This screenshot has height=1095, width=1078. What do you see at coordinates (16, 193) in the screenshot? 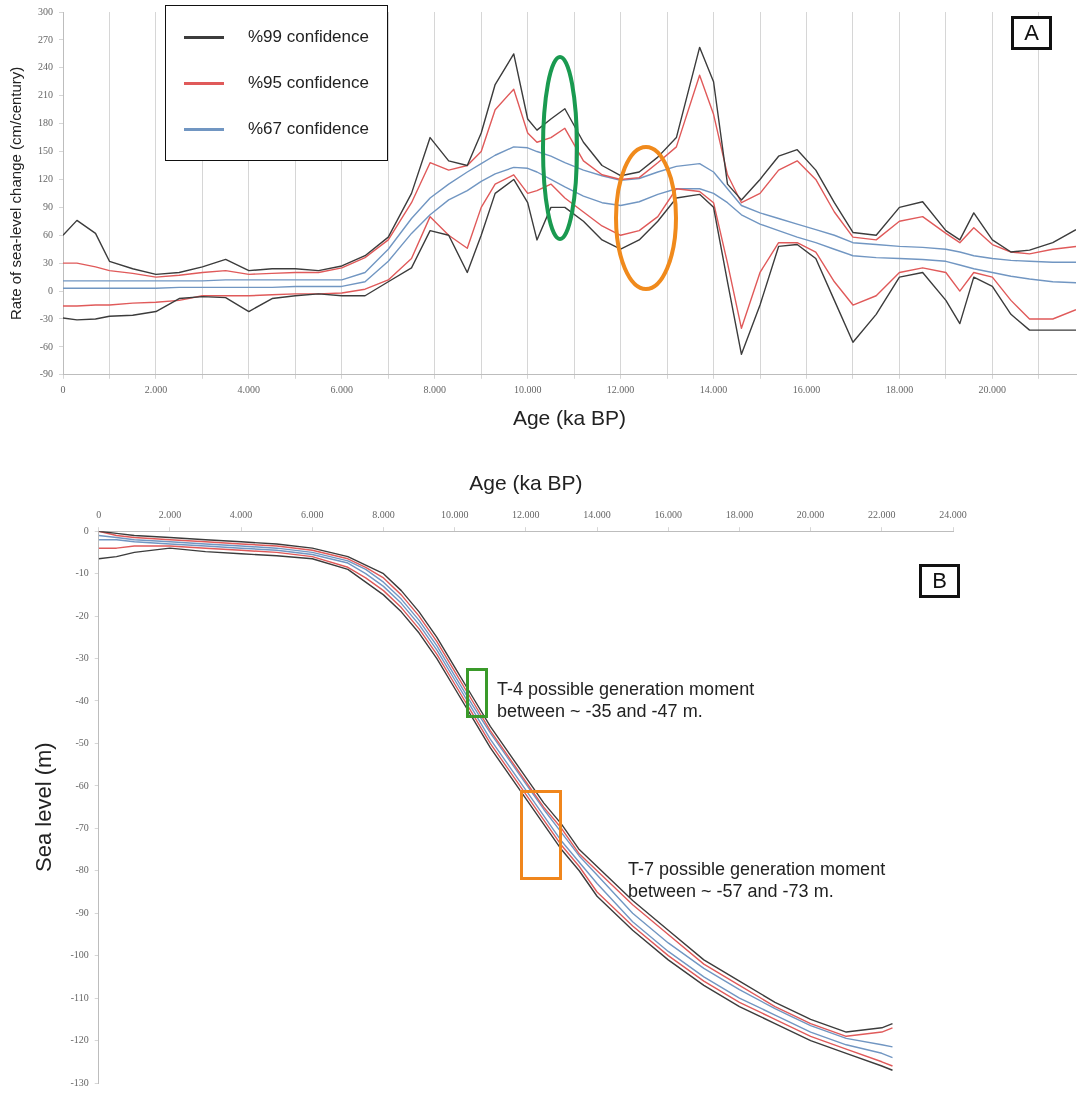
I see `y-axis-title: Rate of sea-level change (cm/century)` at bounding box center [16, 193].